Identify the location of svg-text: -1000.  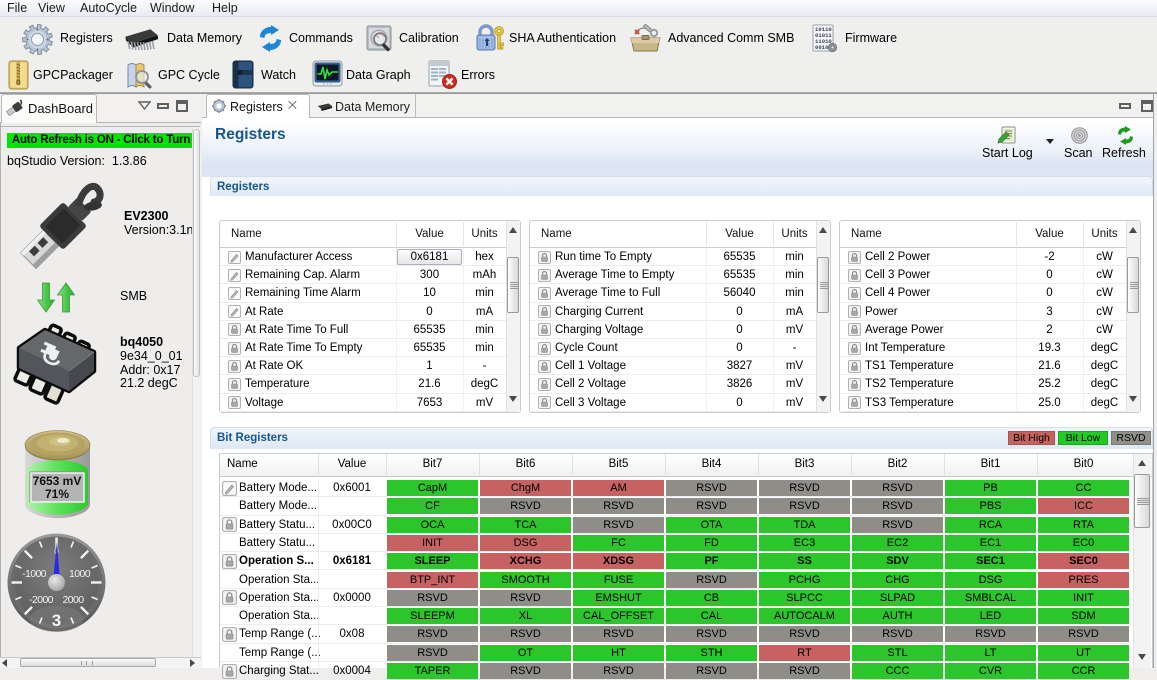
(34, 574).